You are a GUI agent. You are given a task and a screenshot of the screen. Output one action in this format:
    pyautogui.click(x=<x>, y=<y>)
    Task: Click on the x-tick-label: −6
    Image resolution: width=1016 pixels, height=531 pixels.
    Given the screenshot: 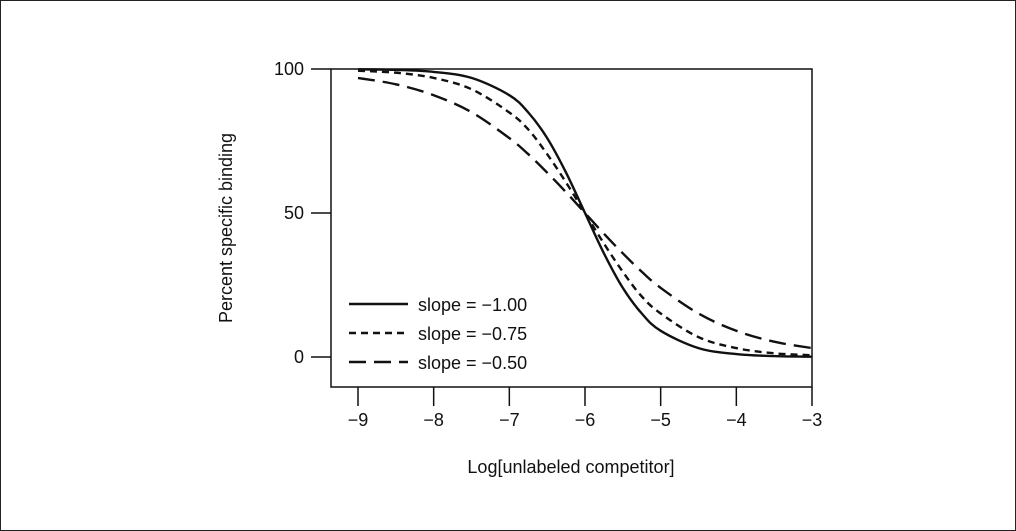 What is the action you would take?
    pyautogui.click(x=585, y=420)
    